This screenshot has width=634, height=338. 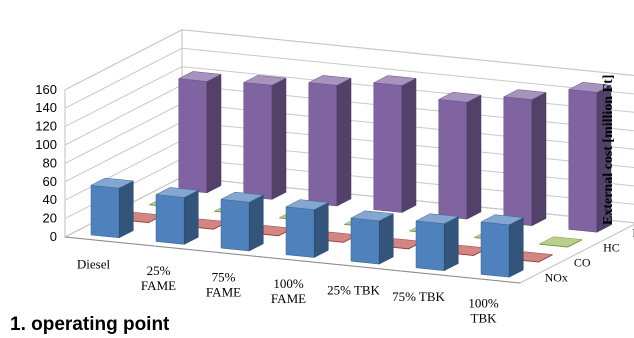 What do you see at coordinates (46, 126) in the screenshot?
I see `y-tick-label: 120` at bounding box center [46, 126].